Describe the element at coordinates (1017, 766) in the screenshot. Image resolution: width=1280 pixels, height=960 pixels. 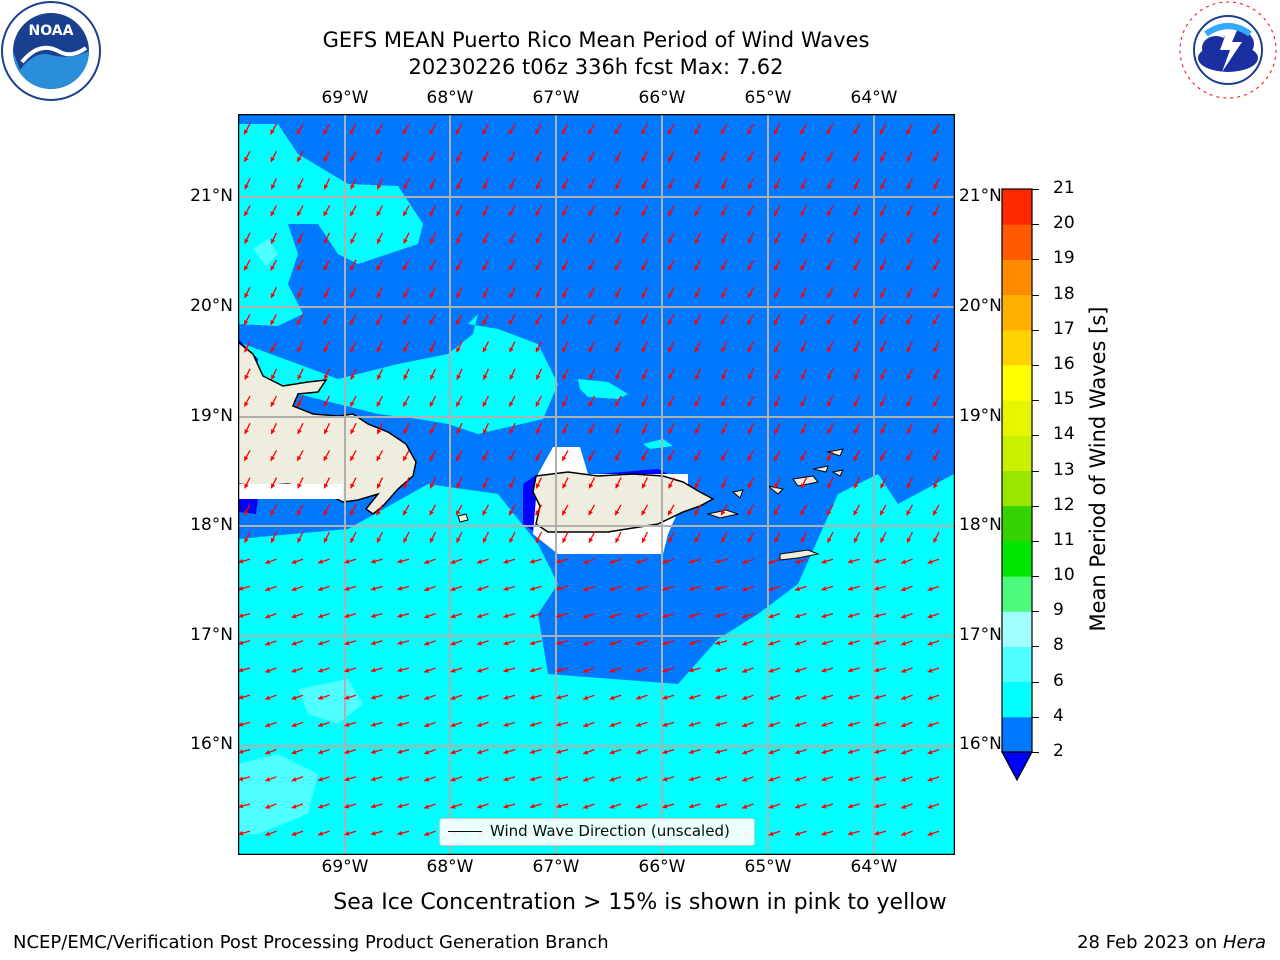
I see `colorbar-extend-triangle` at that location.